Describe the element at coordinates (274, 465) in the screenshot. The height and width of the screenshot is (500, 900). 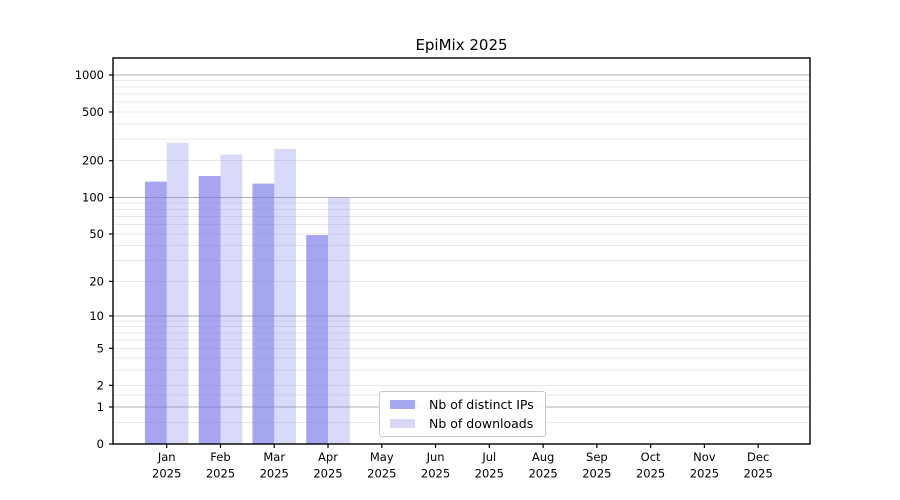
I see `x-tick-label: Mar 2025` at that location.